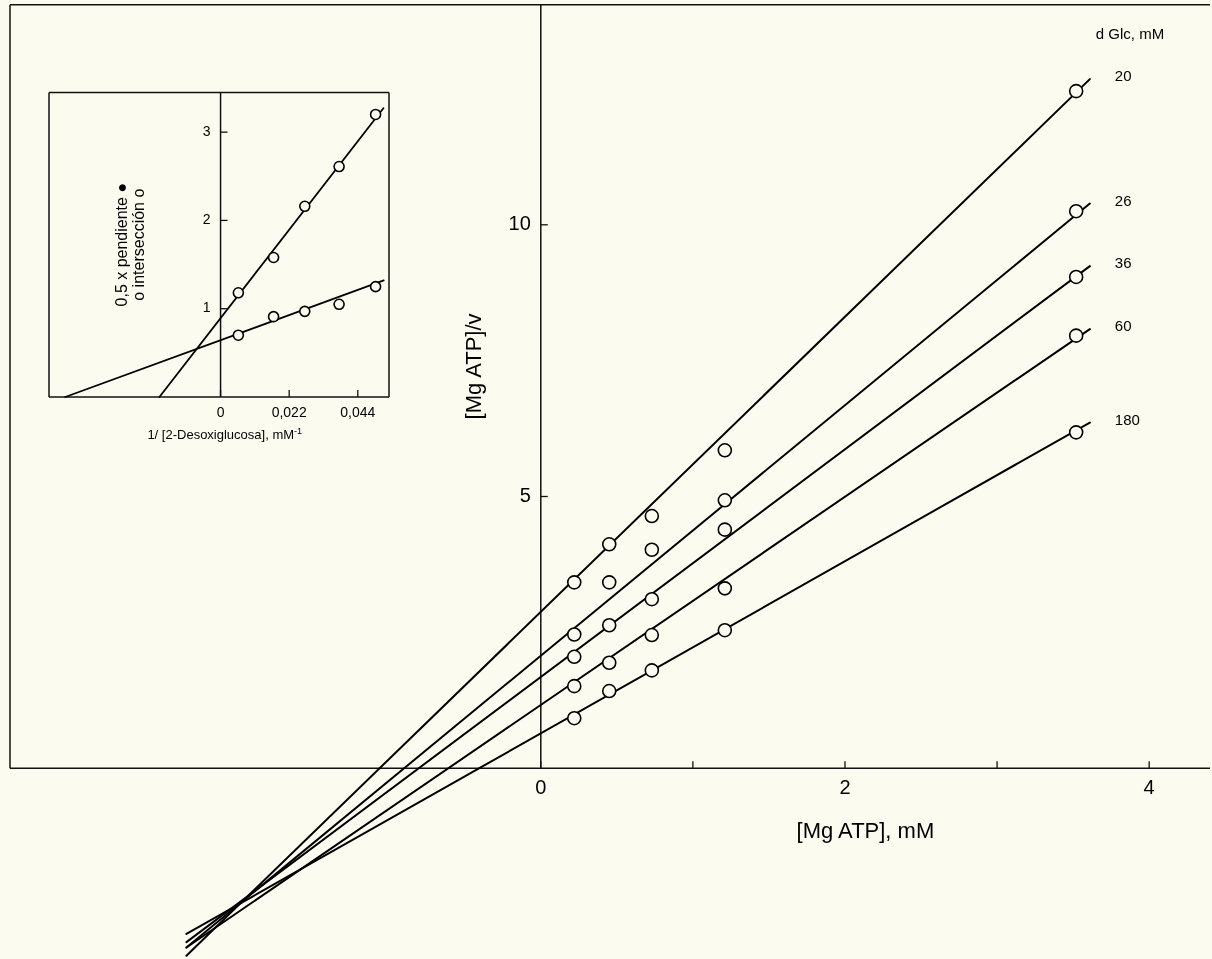 Image resolution: width=1212 pixels, height=959 pixels. What do you see at coordinates (865, 831) in the screenshot?
I see `x-axis-title: [Mg ATP], mM` at bounding box center [865, 831].